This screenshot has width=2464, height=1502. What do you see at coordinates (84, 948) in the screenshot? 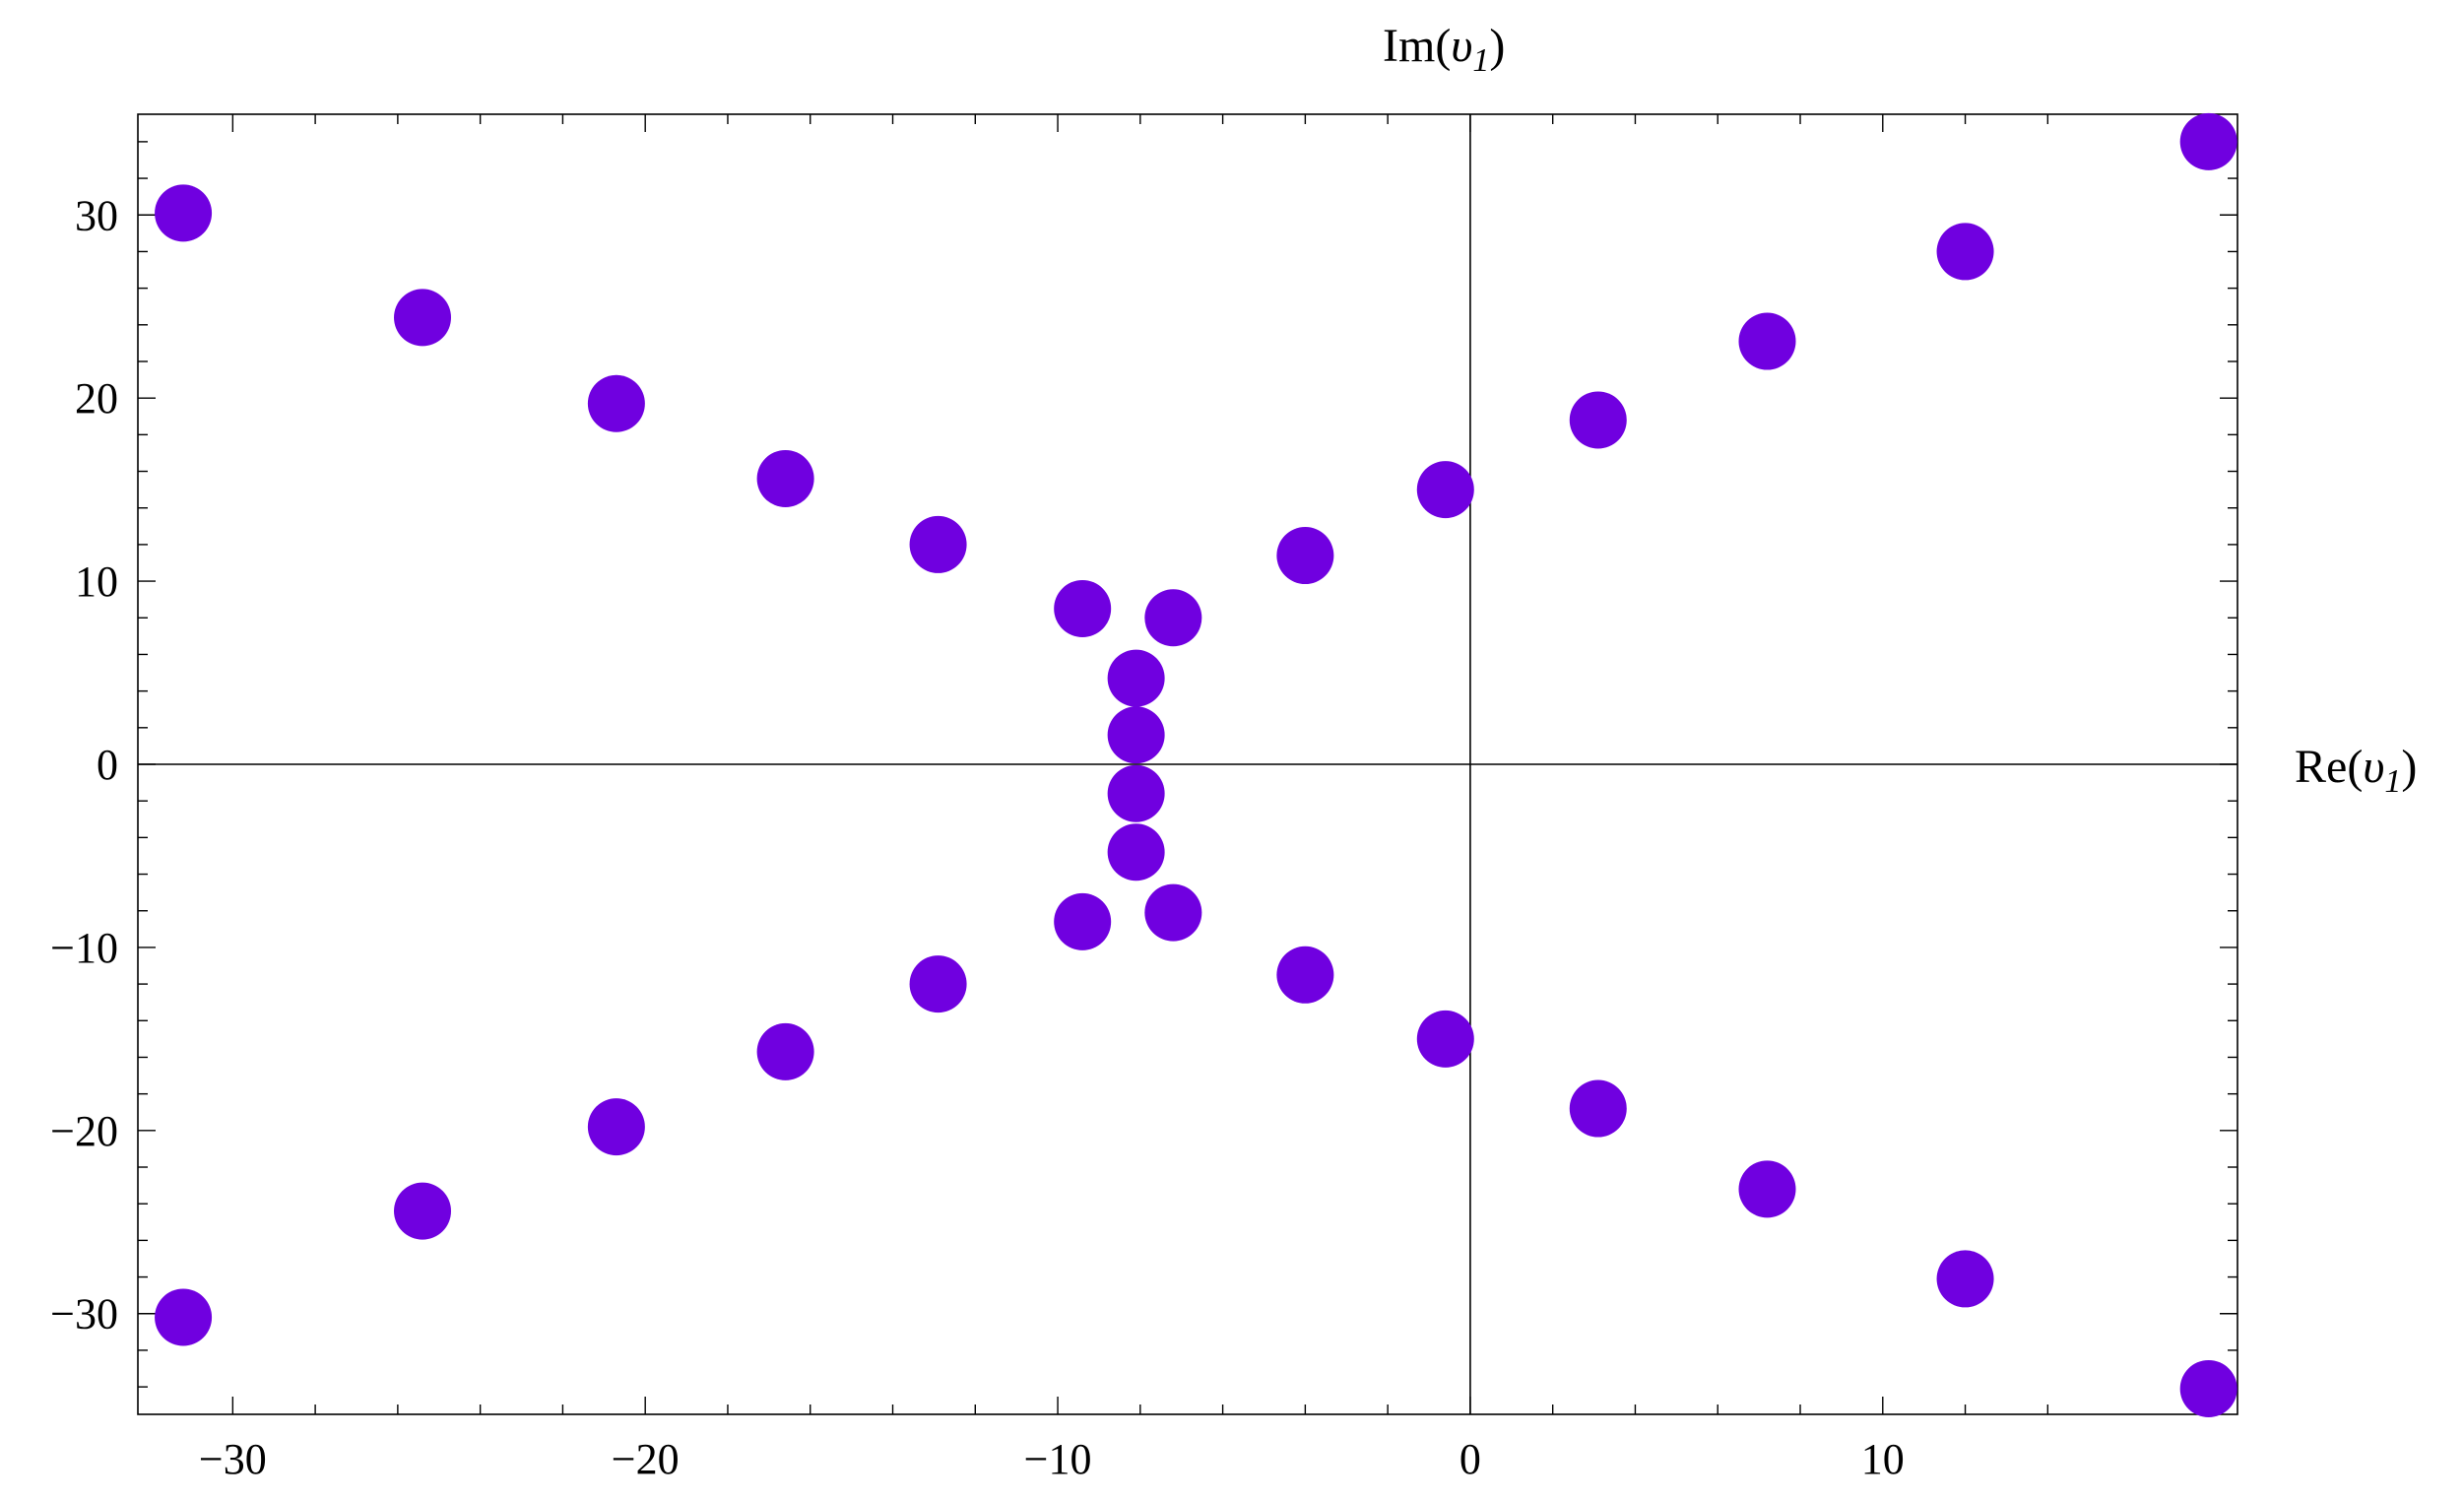
I see `y-tick-label: −10` at bounding box center [84, 948].